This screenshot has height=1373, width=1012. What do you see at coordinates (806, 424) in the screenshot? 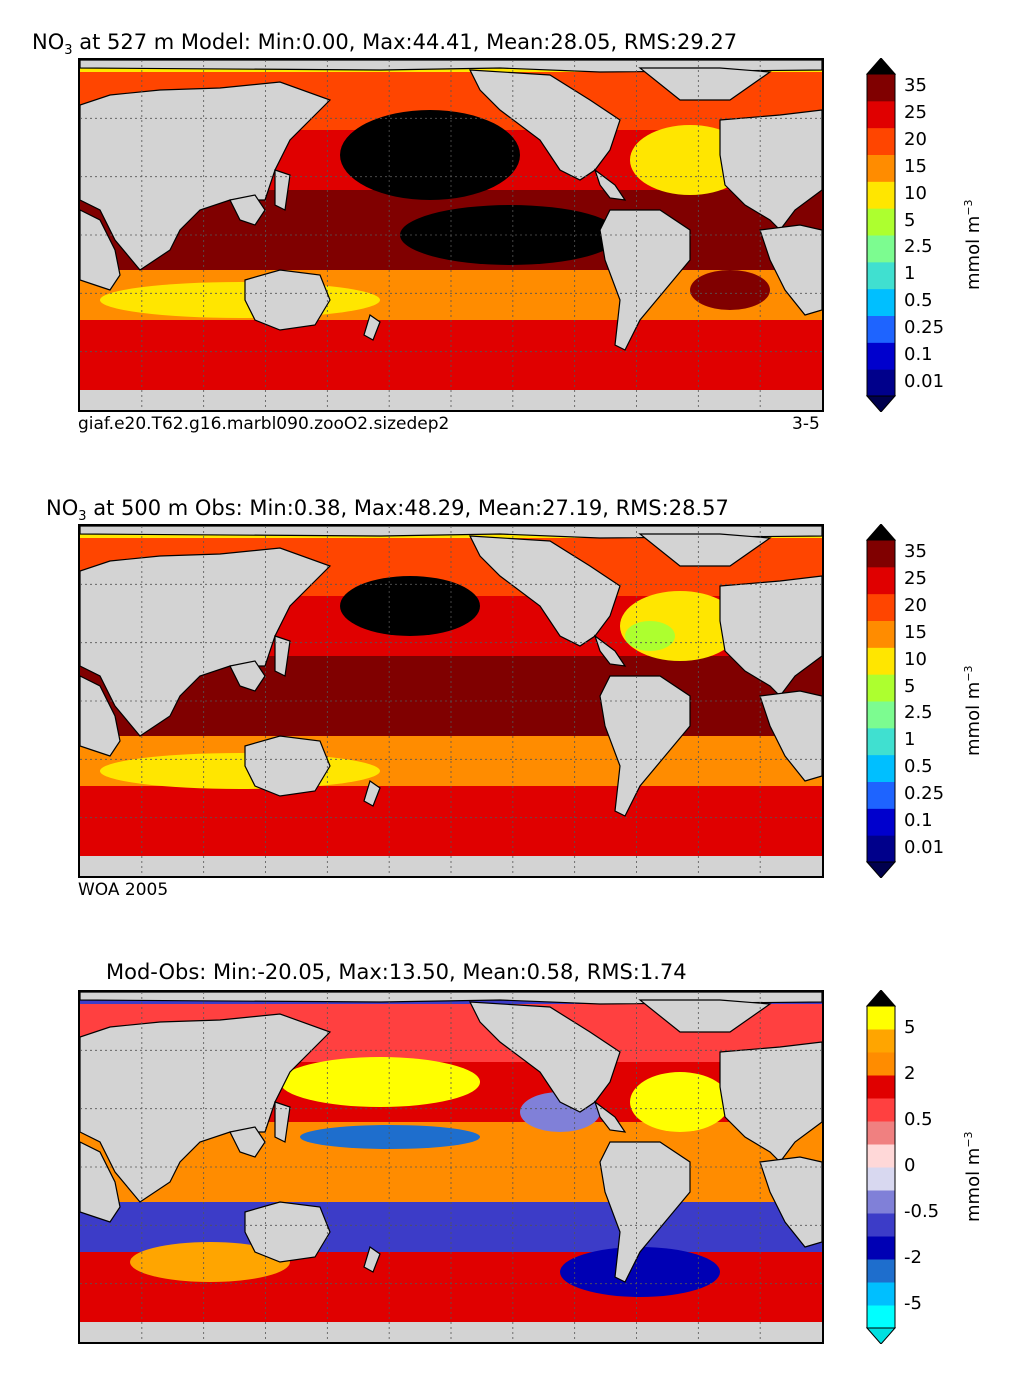
I see `model-year-label: 3-5` at bounding box center [806, 424].